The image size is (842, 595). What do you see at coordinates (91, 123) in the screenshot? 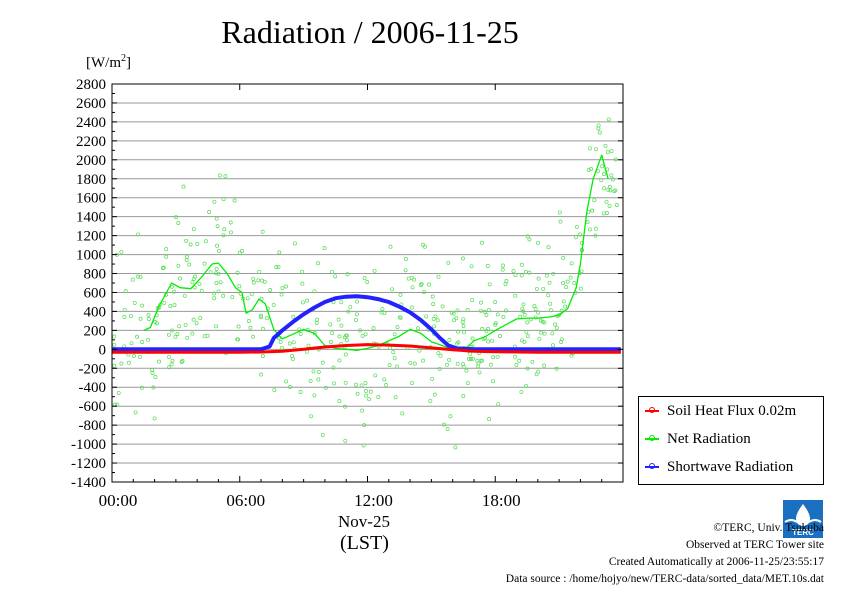
I see `y-tick-label: 2400` at bounding box center [91, 123].